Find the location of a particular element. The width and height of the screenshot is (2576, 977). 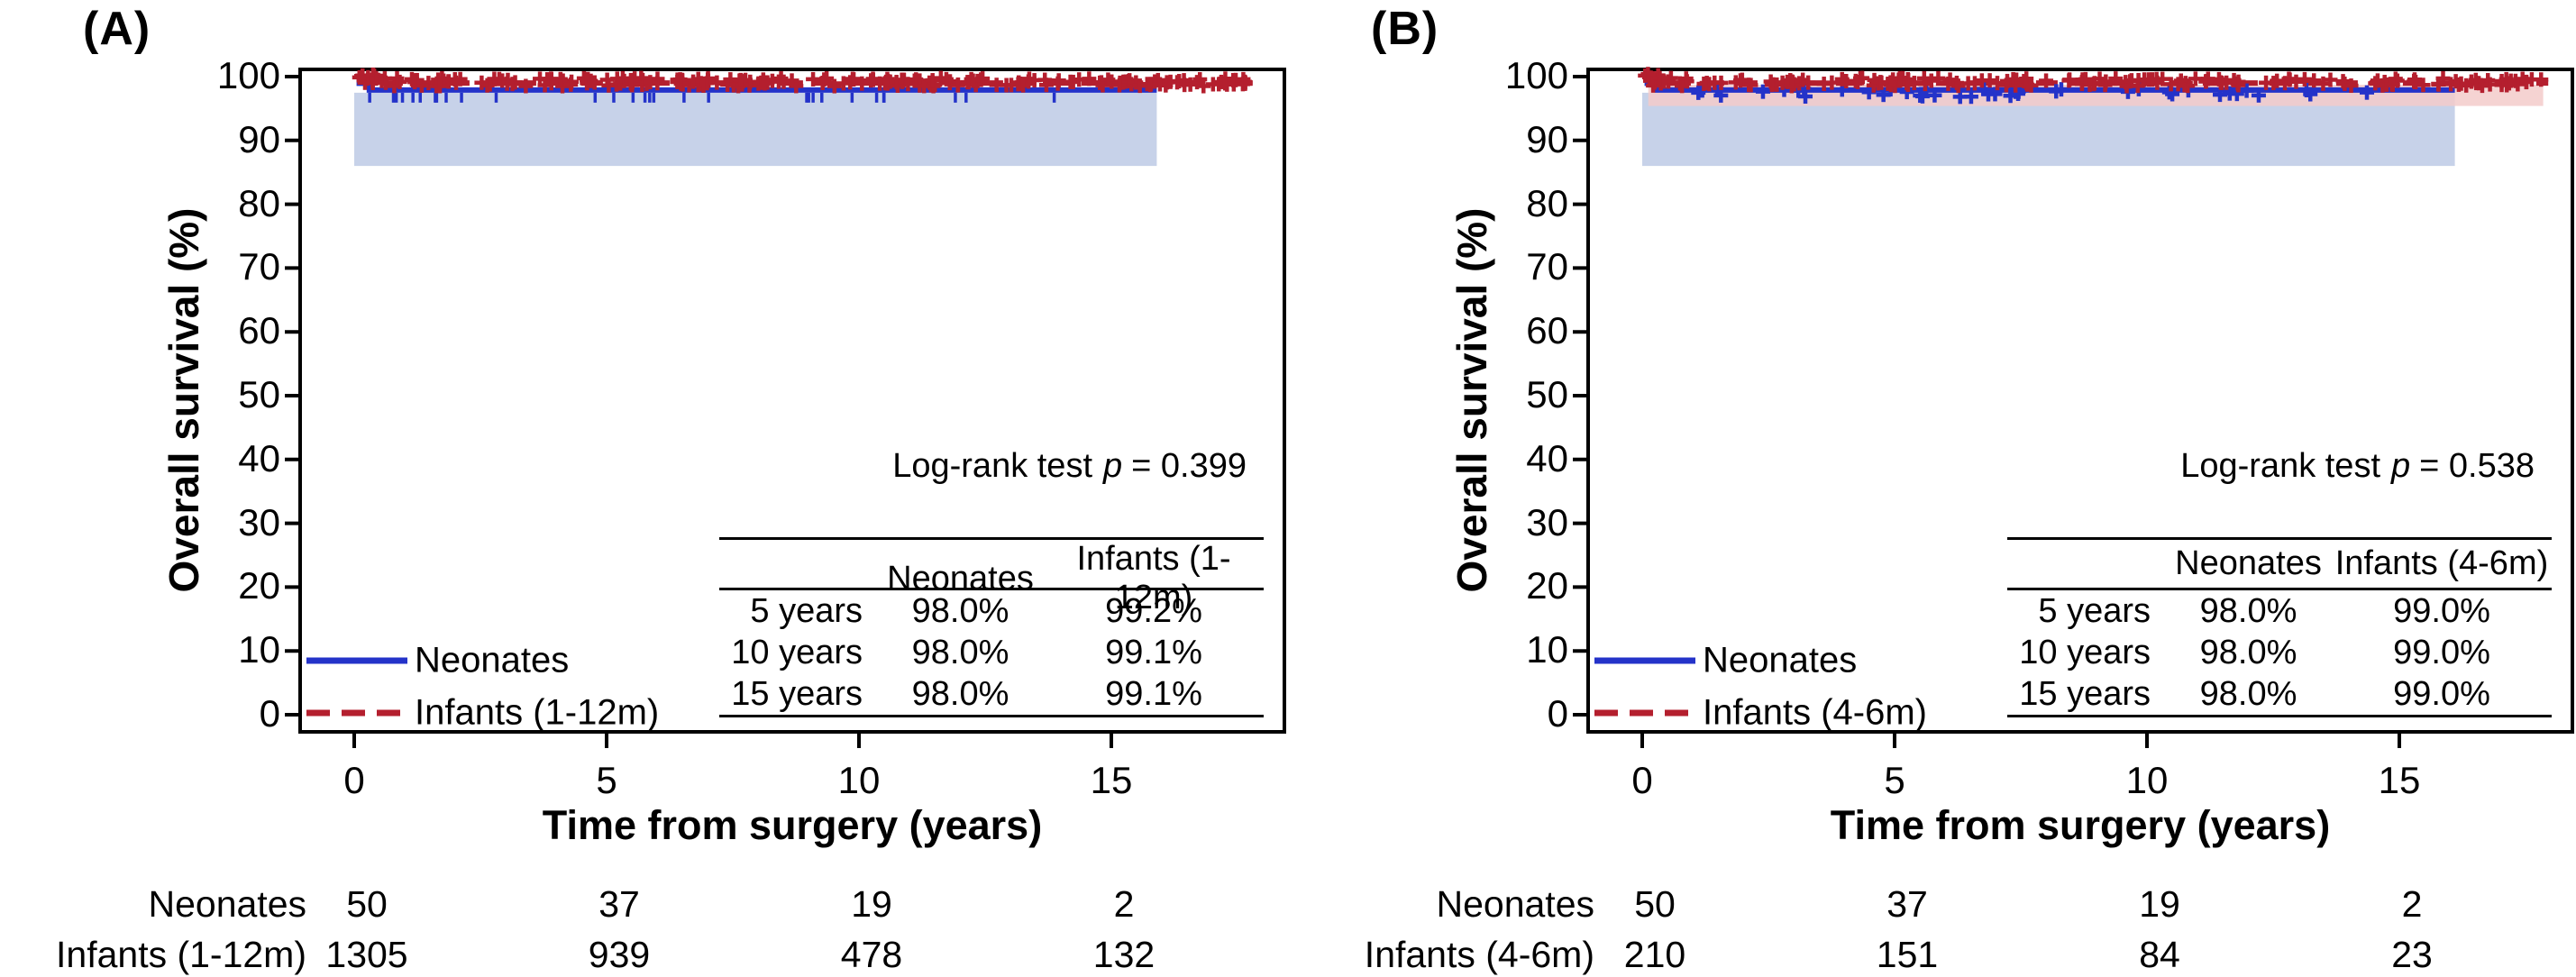

logrank-annotation: Log-rank test p = 0.538 is located at coordinates (2357, 466).